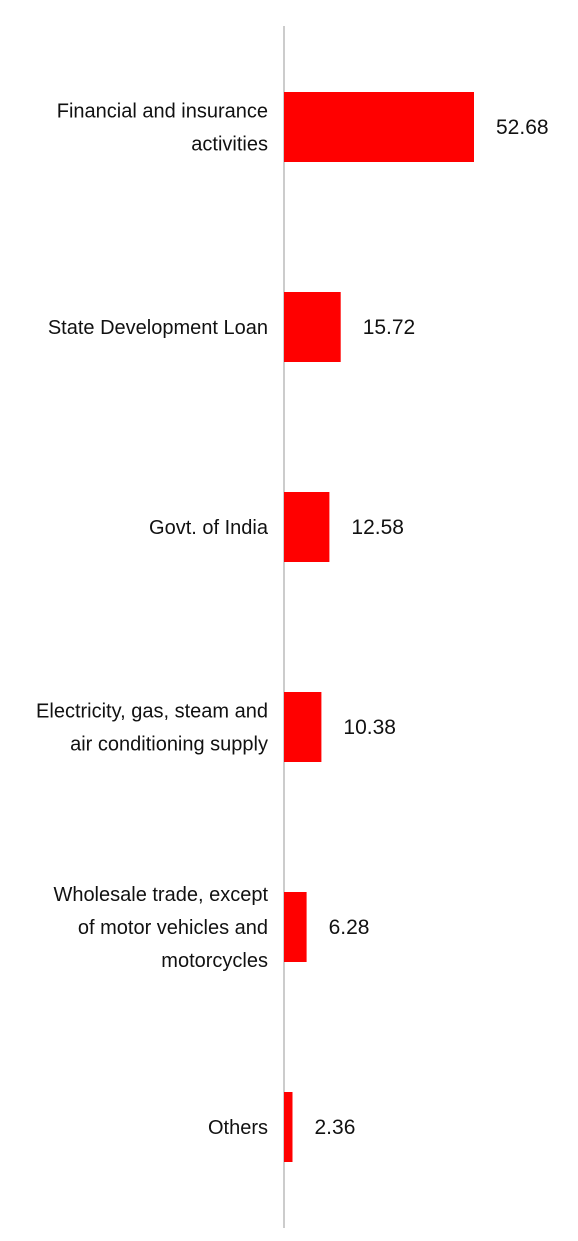 This screenshot has width=578, height=1241. I want to click on value-label-4: 6.28, so click(349, 927).